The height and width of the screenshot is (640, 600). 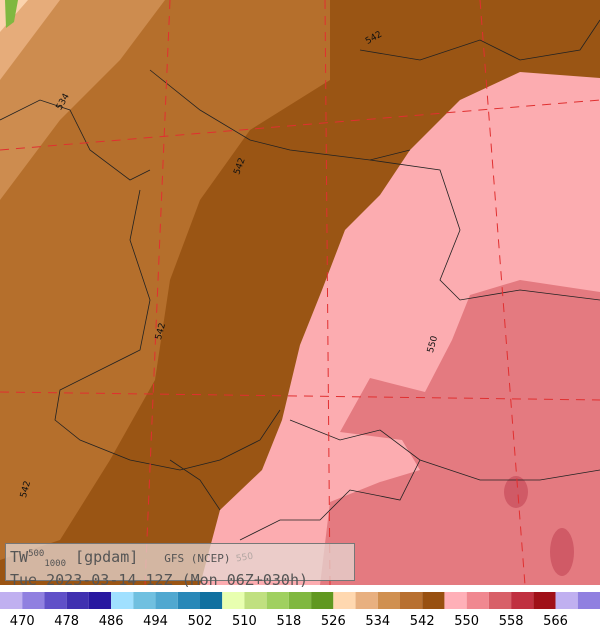 What do you see at coordinates (377, 621) in the screenshot?
I see `colorbar-label: 534` at bounding box center [377, 621].